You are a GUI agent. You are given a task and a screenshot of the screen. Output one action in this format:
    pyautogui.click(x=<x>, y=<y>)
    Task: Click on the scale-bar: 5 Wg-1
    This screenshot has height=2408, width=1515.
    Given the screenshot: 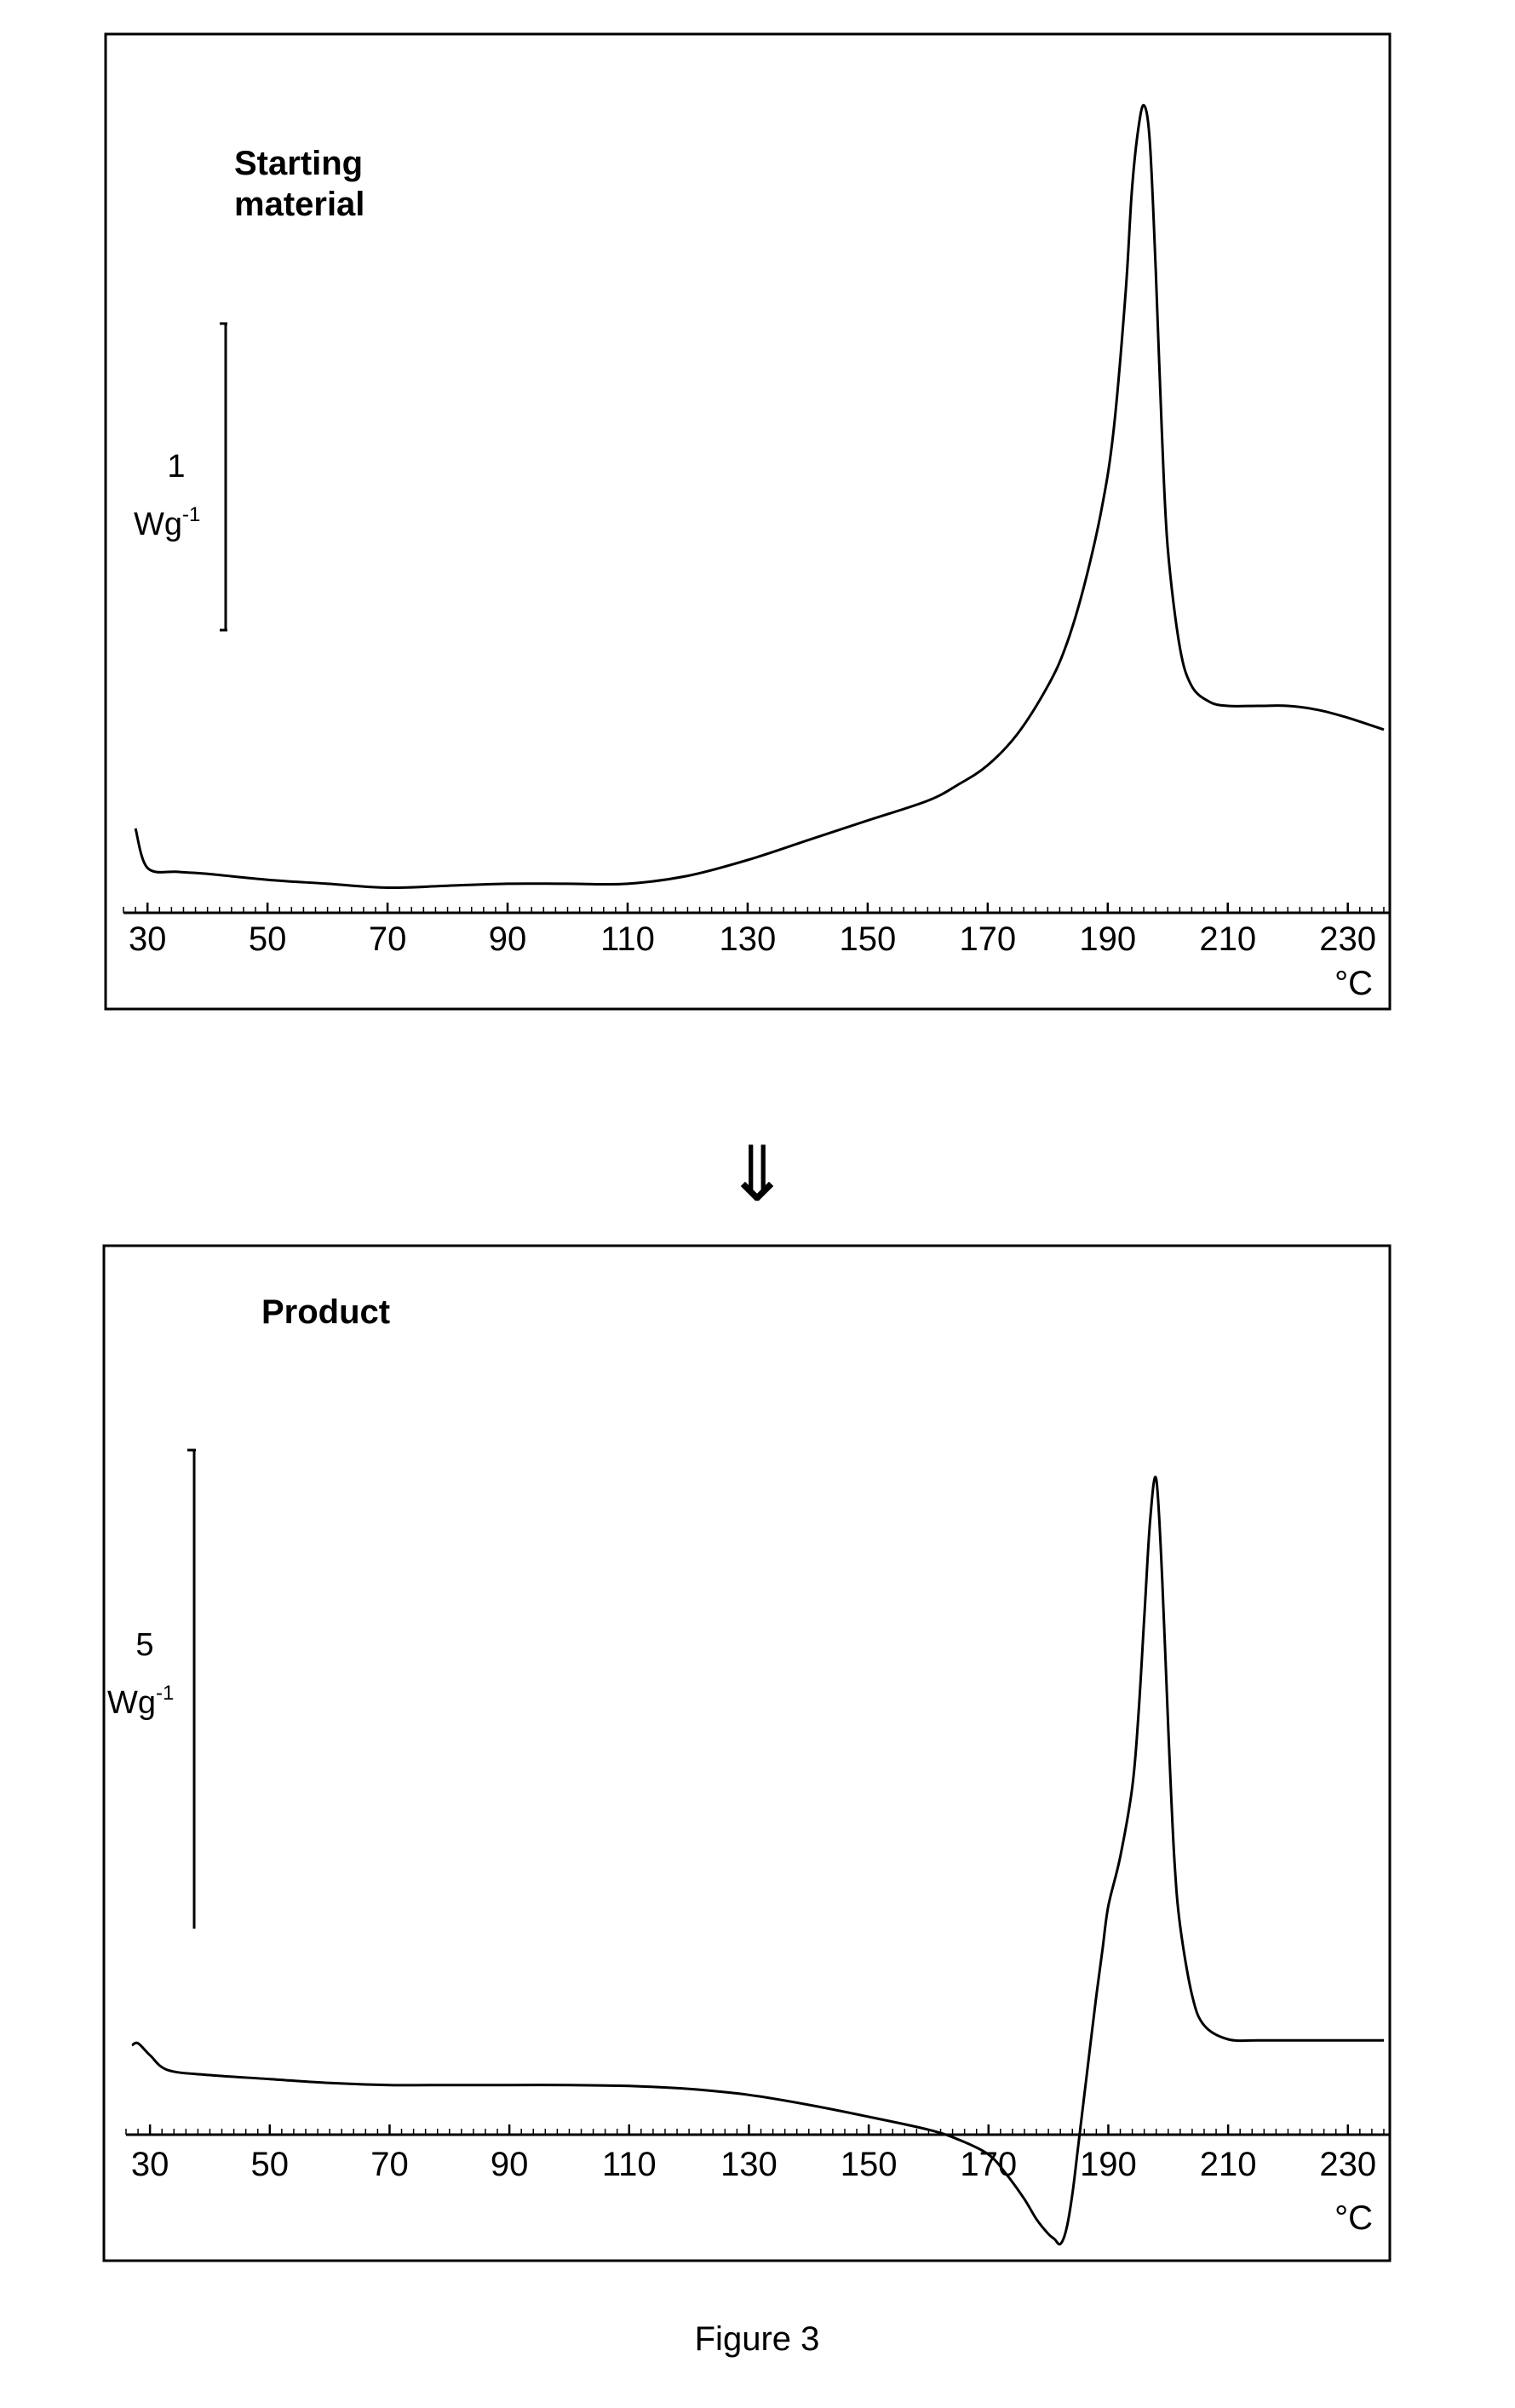 What is the action you would take?
    pyautogui.click(x=151, y=1690)
    